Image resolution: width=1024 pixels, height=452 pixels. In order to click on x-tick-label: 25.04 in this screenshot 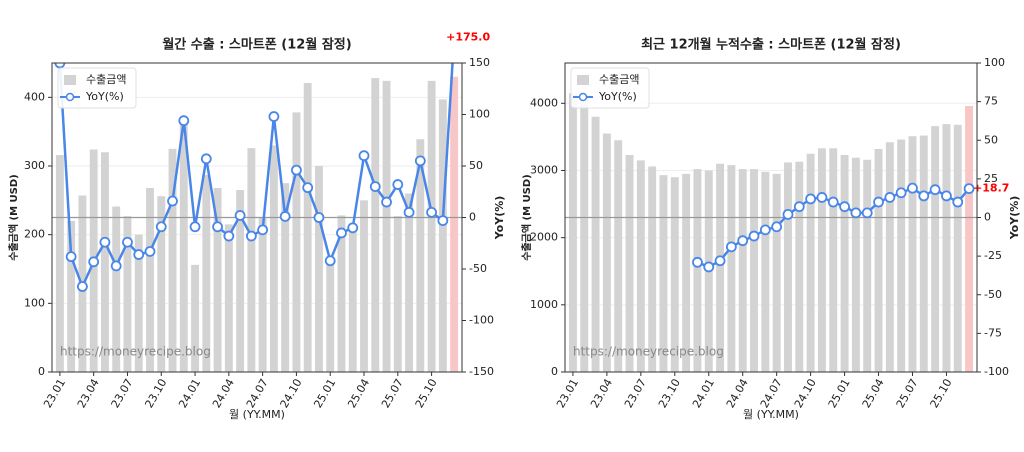, I will do `click(358, 394)`.